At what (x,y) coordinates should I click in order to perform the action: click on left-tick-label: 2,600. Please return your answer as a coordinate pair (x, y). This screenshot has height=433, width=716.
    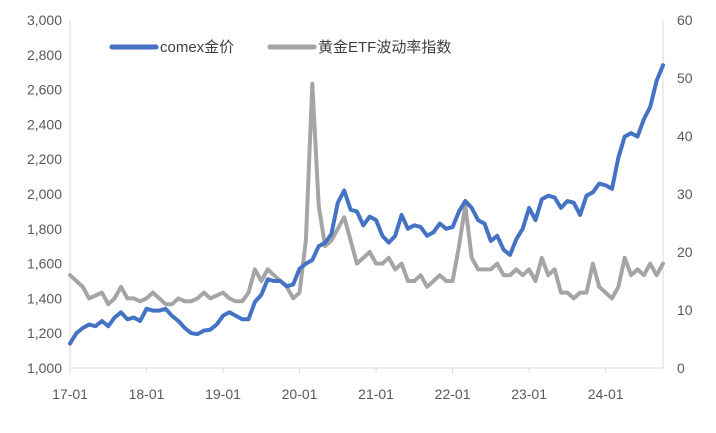
    Looking at the image, I should click on (44, 90).